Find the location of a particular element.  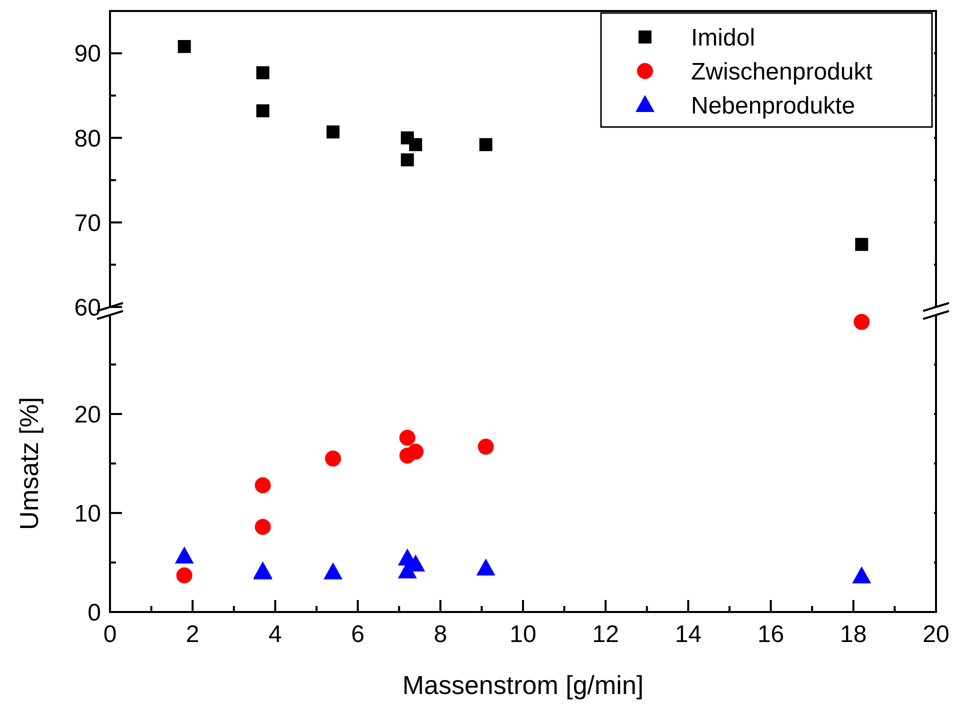

y-tick-label: 0 is located at coordinates (94, 612).